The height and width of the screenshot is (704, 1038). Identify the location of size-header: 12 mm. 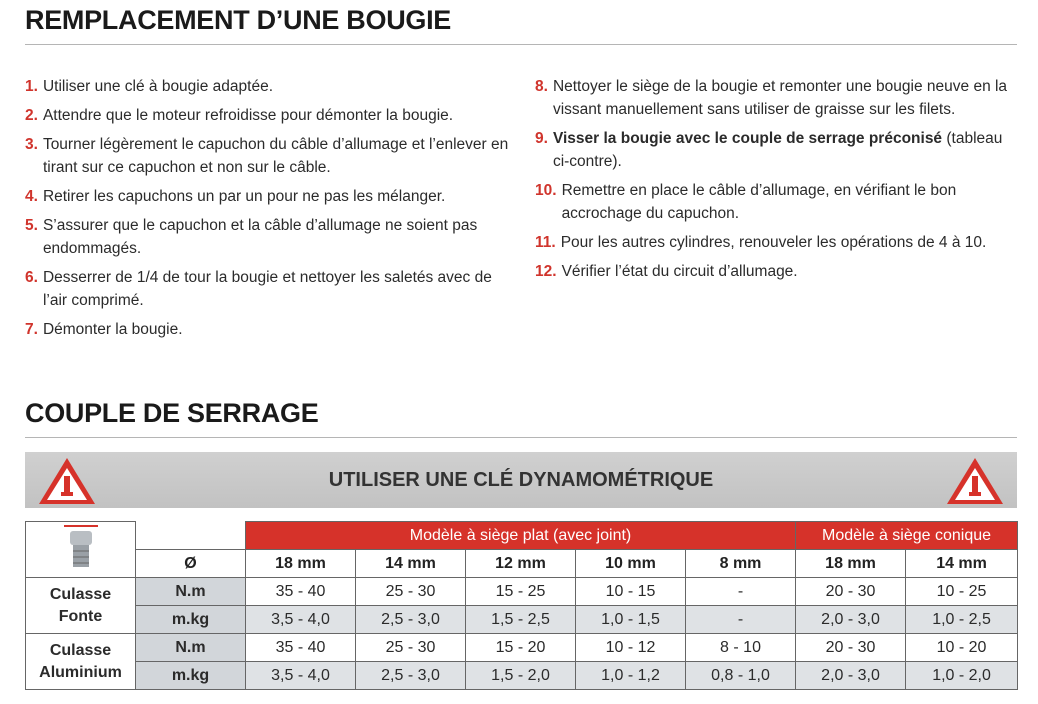
(520, 563).